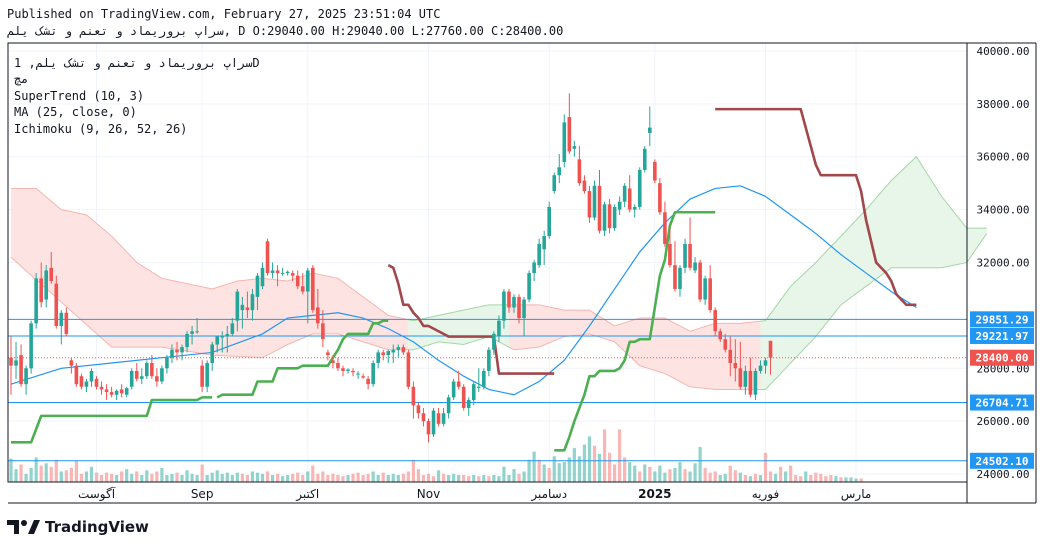 The height and width of the screenshot is (546, 1044). Describe the element at coordinates (307, 494) in the screenshot. I see `time-tick-label: اکتبر` at that location.